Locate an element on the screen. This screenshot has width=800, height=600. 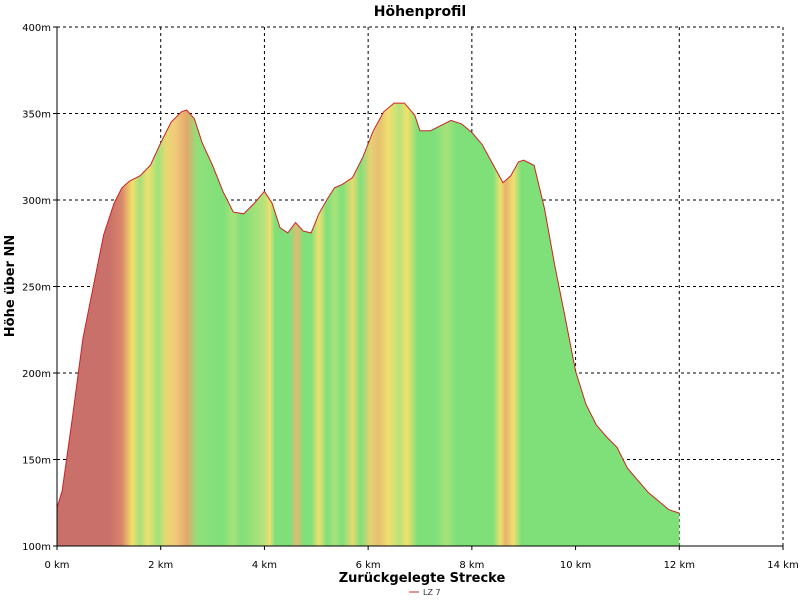
x-axis-ticks: 0 km 2 km 4 km 6 km 8 km 10 km 12 km 14 km is located at coordinates (421, 558).